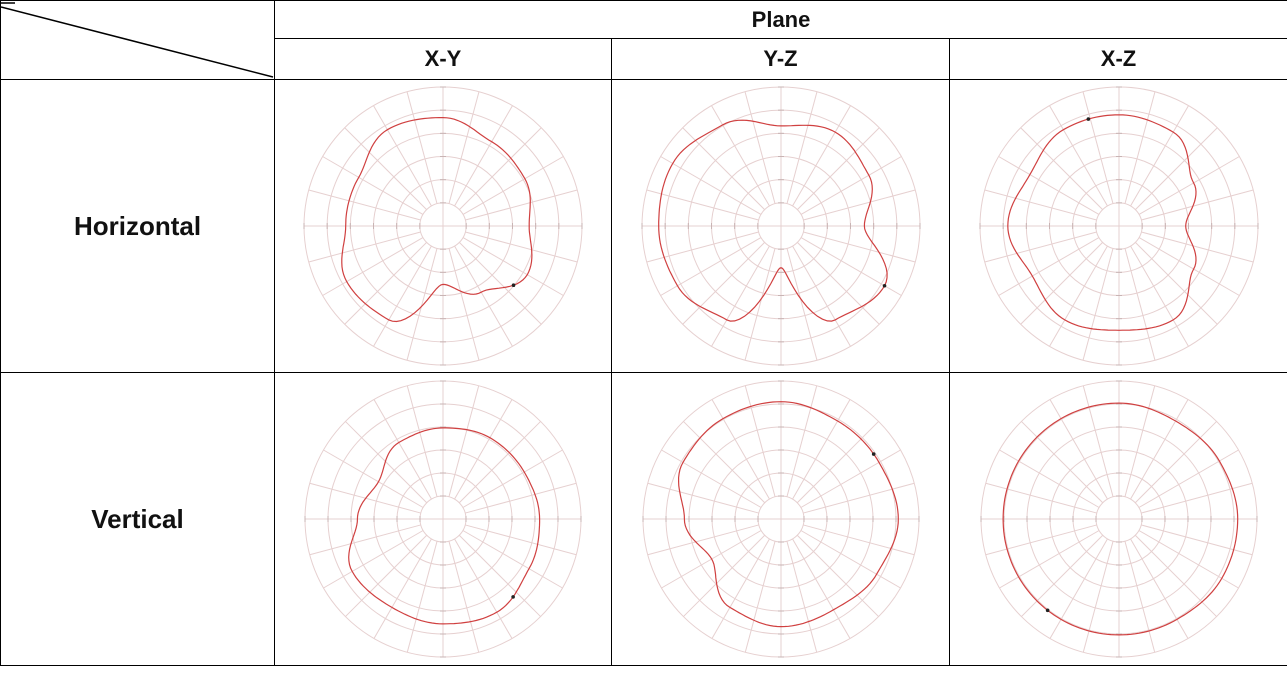 The width and height of the screenshot is (1287, 673). I want to click on column-header-yz: Y-Z, so click(780, 59).